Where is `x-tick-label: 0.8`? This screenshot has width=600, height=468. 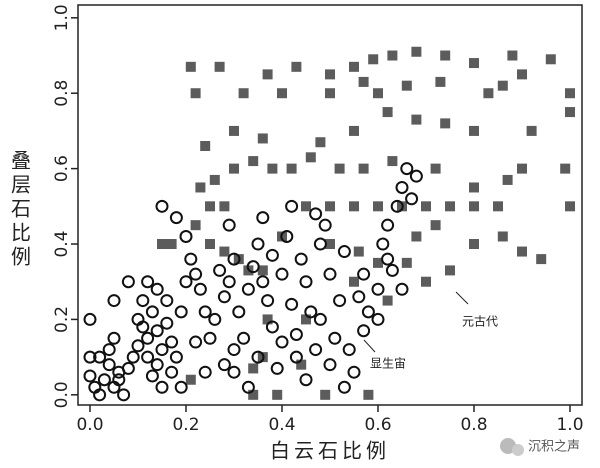 x-tick-label: 0.8 is located at coordinates (473, 425).